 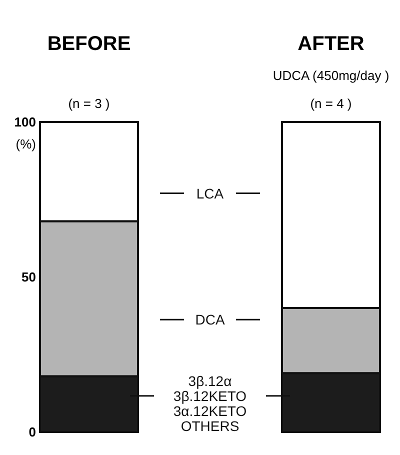 What do you see at coordinates (32, 432) in the screenshot?
I see `y-tick-label: 0` at bounding box center [32, 432].